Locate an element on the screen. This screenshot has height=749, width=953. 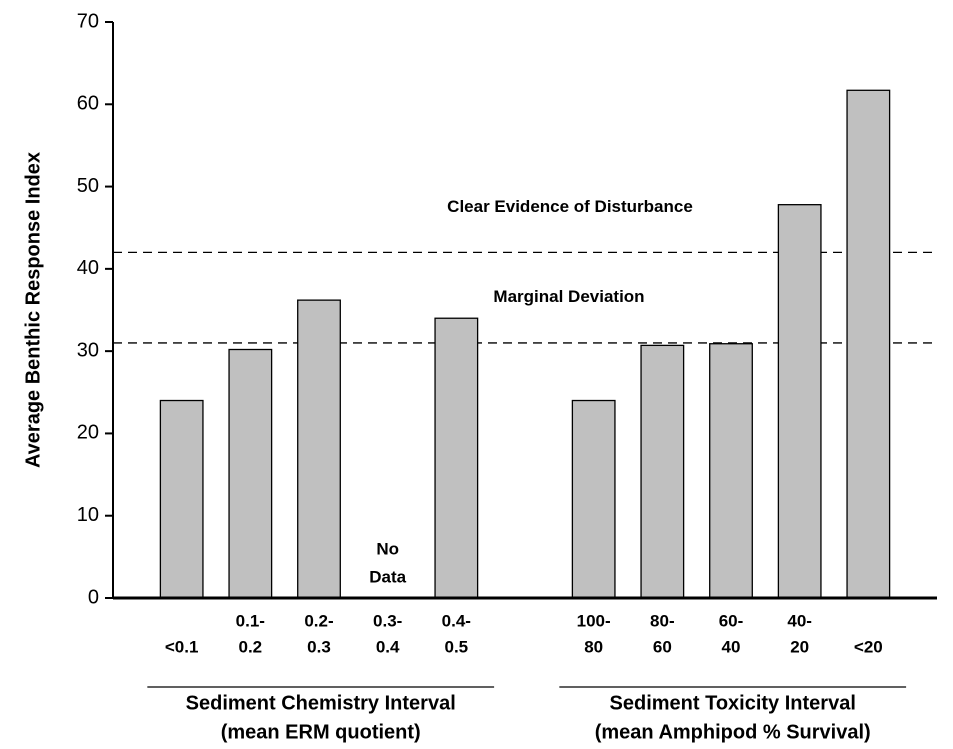
y-tick-label: 10 is located at coordinates (88, 515).